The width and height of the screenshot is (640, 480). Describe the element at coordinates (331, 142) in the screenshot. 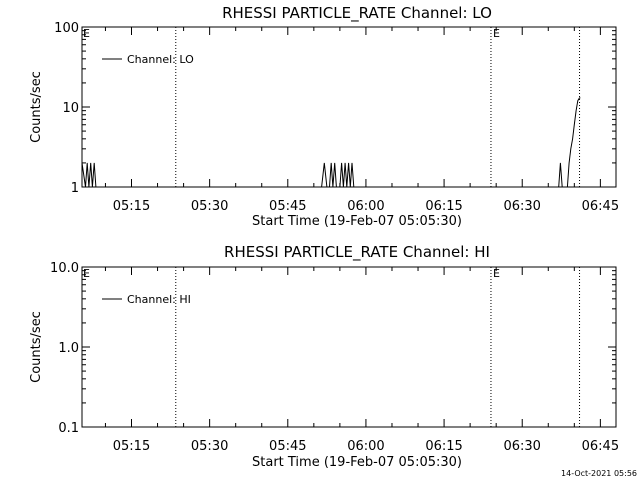

I see `series-line` at that location.